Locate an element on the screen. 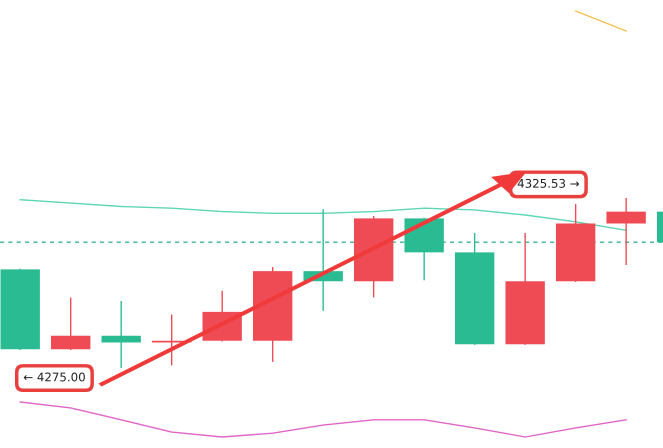 Image resolution: width=663 pixels, height=448 pixels. candlestick is located at coordinates (121, 334).